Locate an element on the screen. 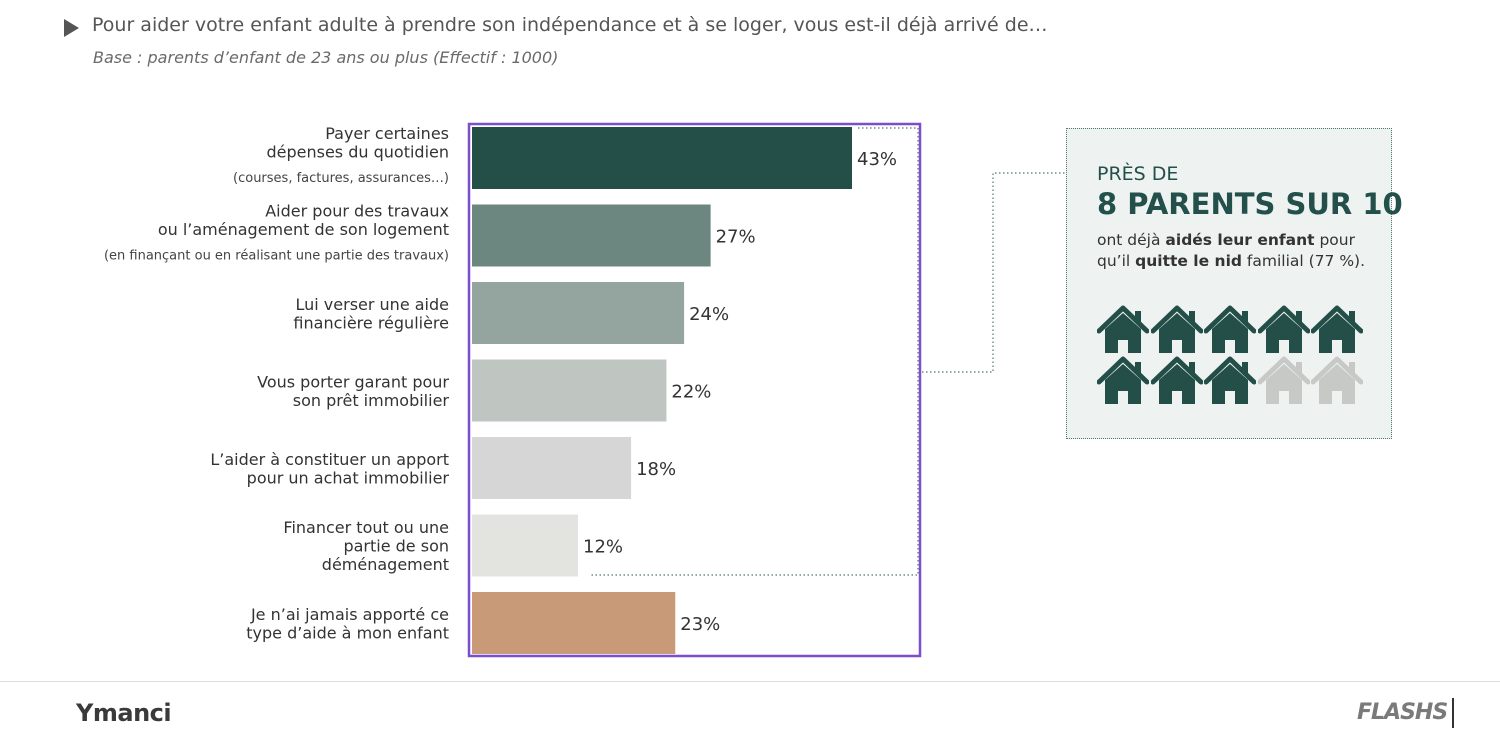 This screenshot has height=741, width=1500. value-label: 18% is located at coordinates (656, 469).